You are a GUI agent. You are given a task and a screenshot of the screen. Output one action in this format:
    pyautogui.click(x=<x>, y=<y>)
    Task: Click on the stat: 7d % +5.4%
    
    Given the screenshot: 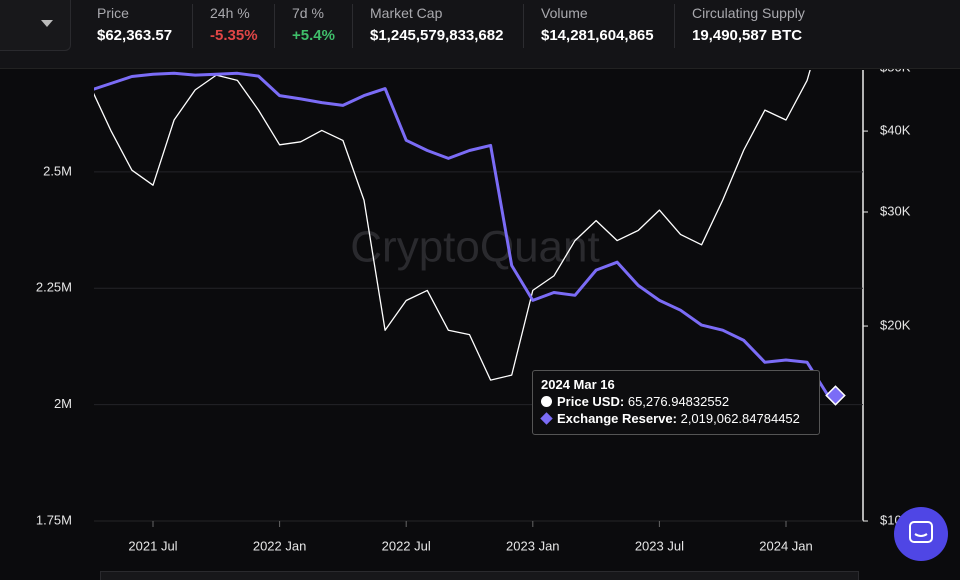 What is the action you would take?
    pyautogui.click(x=313, y=26)
    